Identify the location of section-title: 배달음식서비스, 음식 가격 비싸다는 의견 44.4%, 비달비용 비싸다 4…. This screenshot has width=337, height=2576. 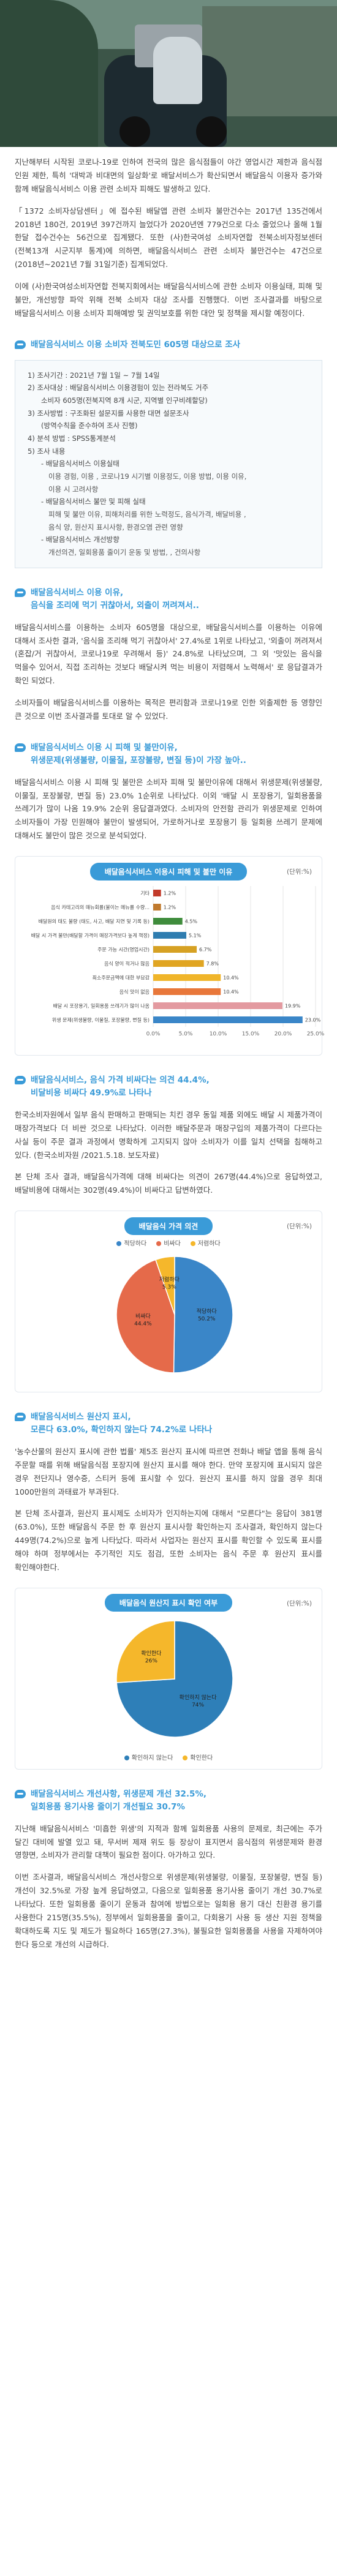
(120, 1087).